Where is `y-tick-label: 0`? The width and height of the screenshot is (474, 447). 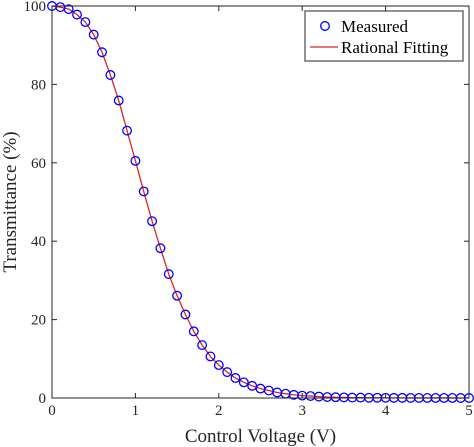 y-tick-label: 0 is located at coordinates (43, 399).